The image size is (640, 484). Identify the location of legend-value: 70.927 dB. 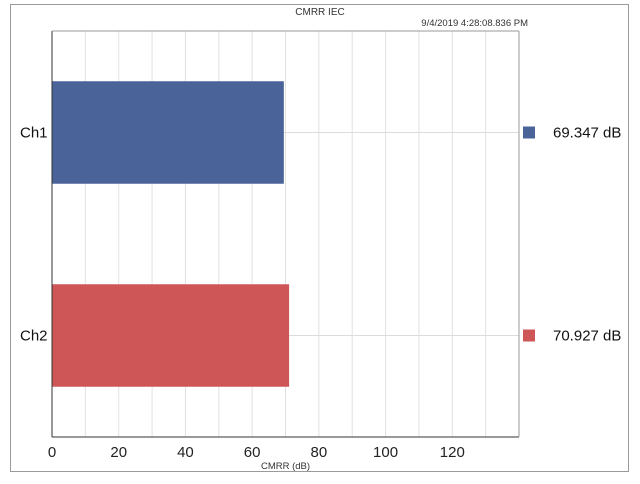
(587, 336).